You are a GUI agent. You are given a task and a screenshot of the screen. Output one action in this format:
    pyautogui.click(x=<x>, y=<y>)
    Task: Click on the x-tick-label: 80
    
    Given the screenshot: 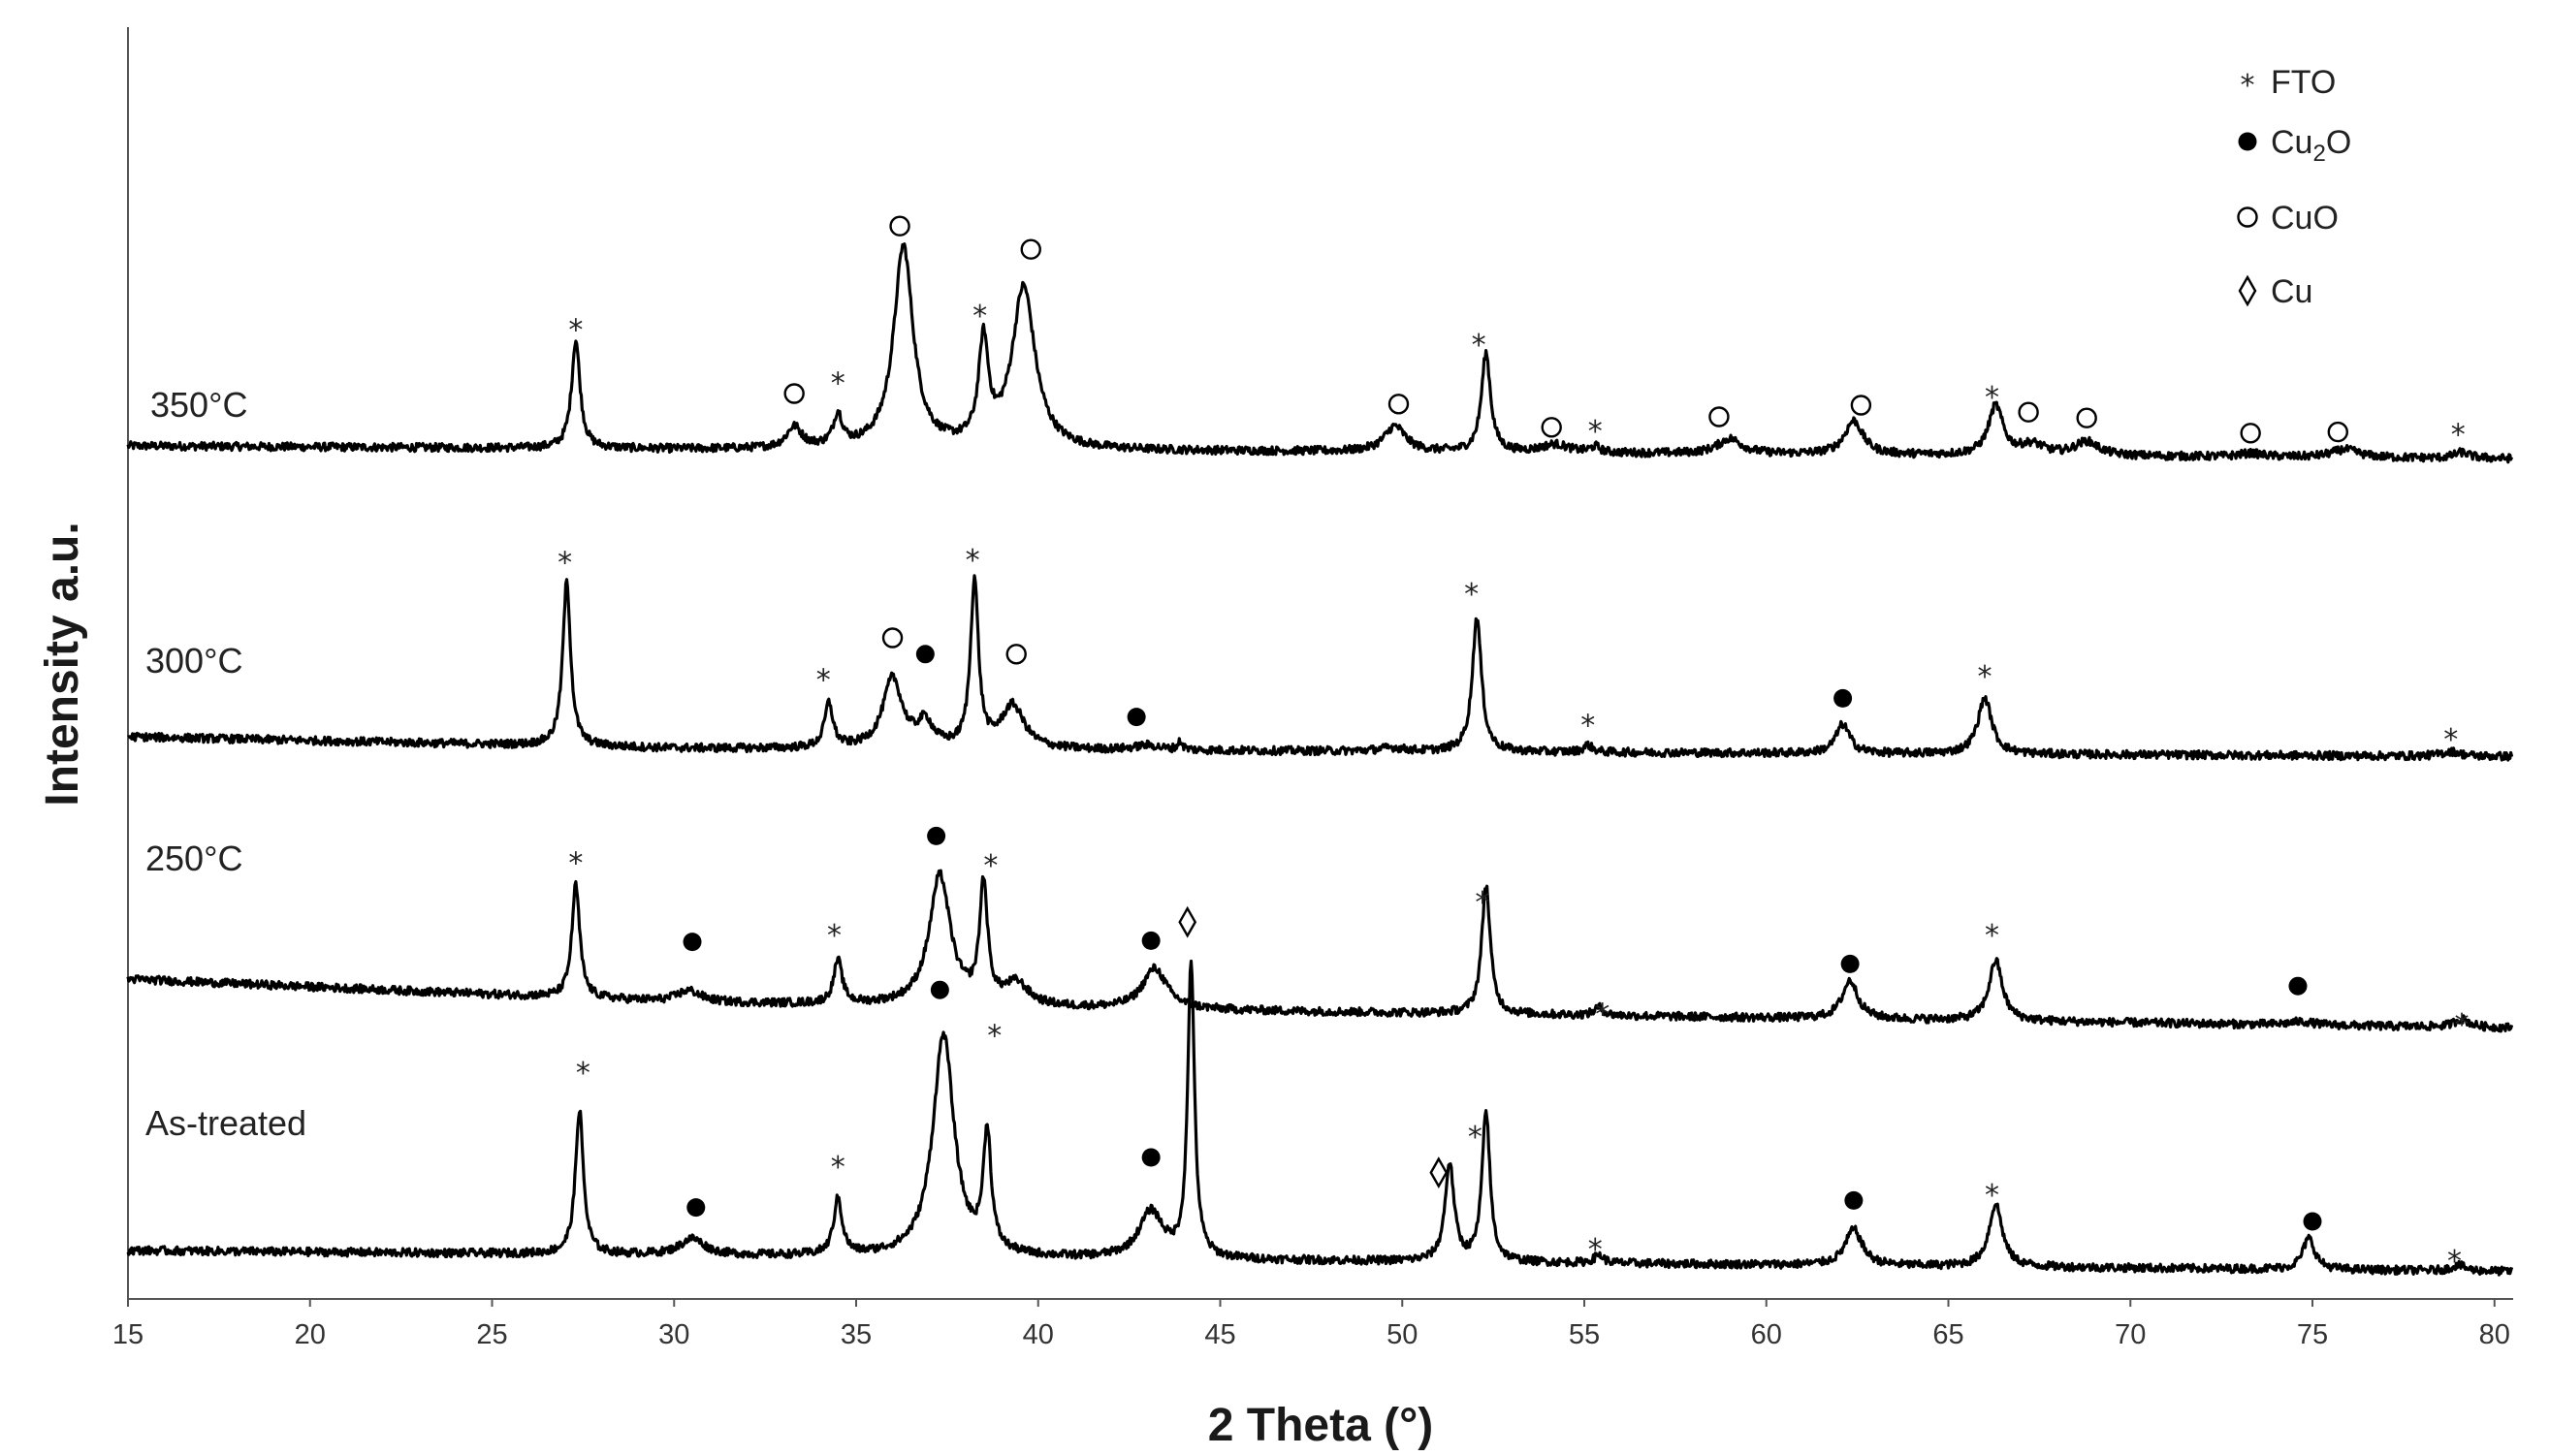 What is the action you would take?
    pyautogui.click(x=2494, y=1335)
    